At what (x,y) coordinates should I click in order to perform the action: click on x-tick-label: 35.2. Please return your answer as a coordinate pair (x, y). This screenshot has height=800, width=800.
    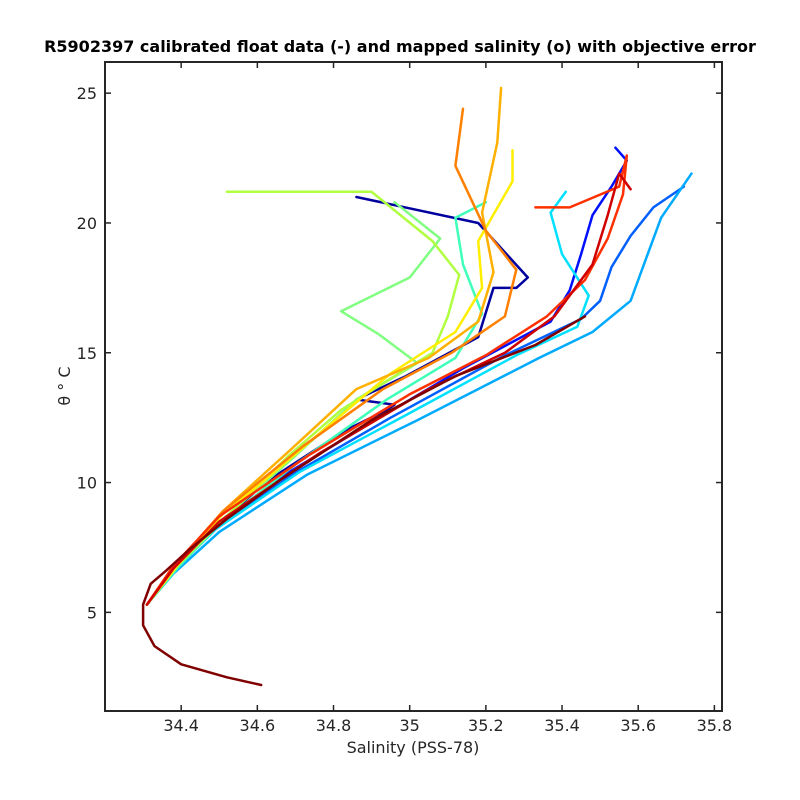
    Looking at the image, I should click on (486, 725).